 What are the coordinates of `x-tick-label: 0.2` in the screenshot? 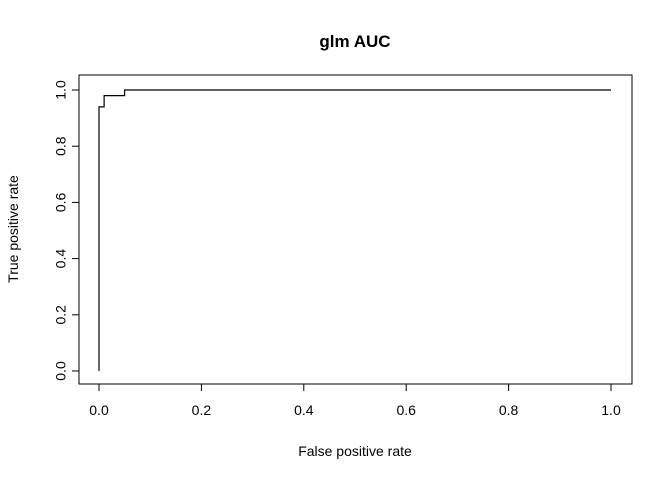 It's located at (202, 410).